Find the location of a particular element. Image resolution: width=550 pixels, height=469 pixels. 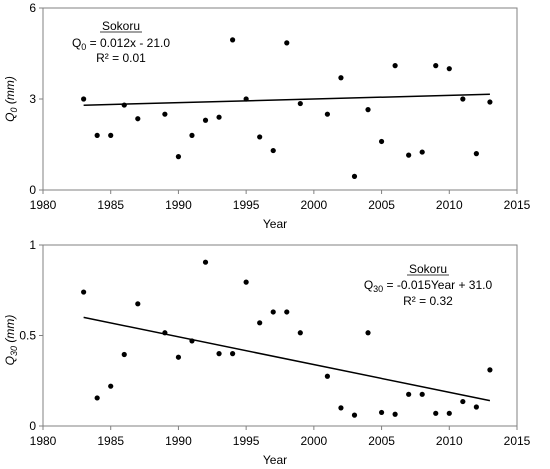

y-tick-label: 3 is located at coordinates (32, 99).